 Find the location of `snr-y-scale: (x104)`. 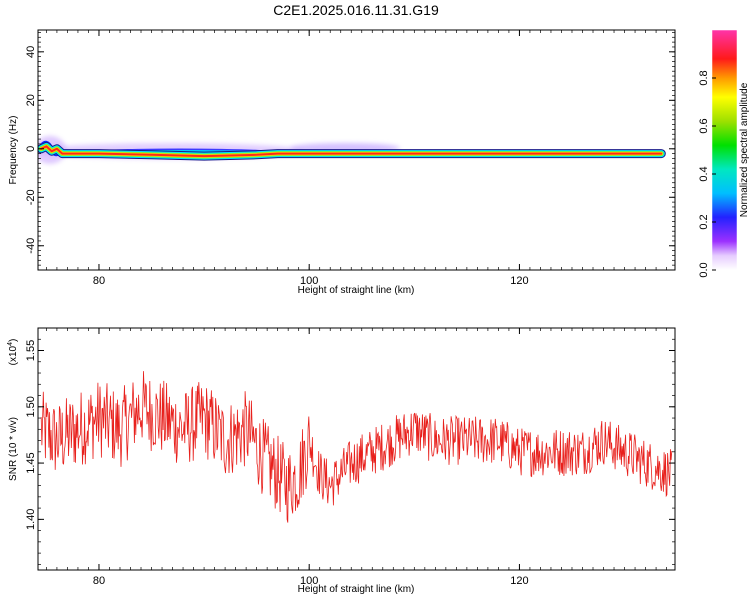

snr-y-scale: (x104) is located at coordinates (13, 352).